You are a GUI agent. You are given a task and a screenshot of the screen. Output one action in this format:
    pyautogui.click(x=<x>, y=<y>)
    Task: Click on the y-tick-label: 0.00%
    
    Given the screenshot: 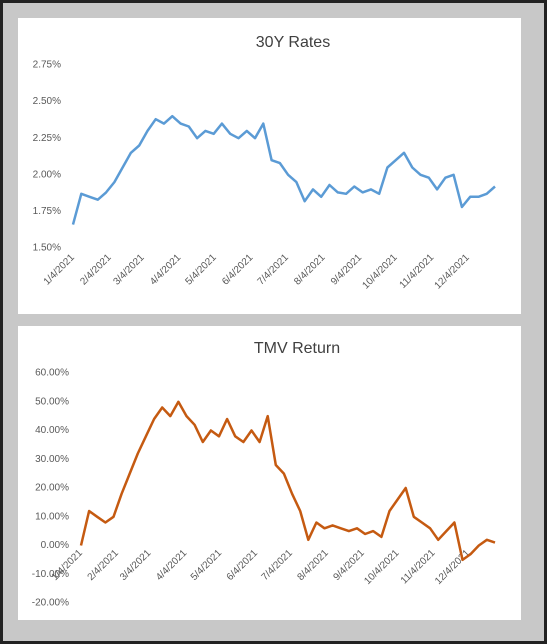 What is the action you would take?
    pyautogui.click(x=55, y=545)
    